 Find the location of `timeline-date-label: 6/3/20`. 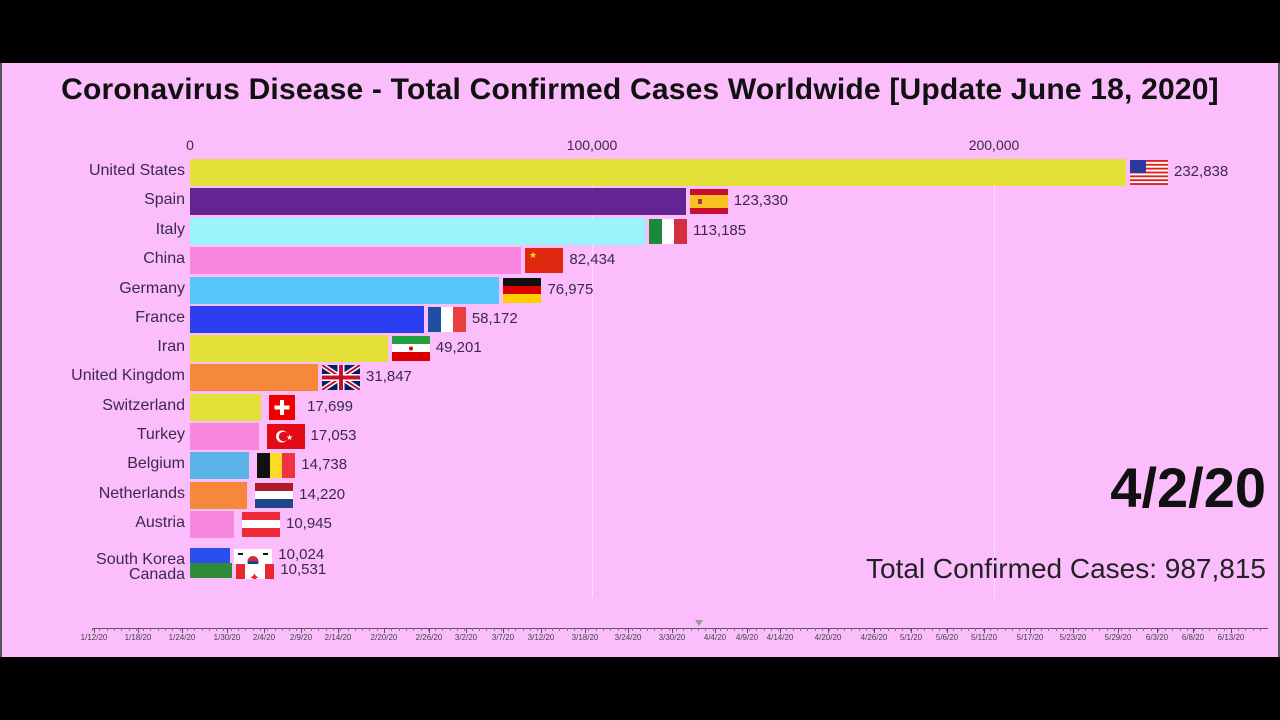

timeline-date-label: 6/3/20 is located at coordinates (1157, 637).